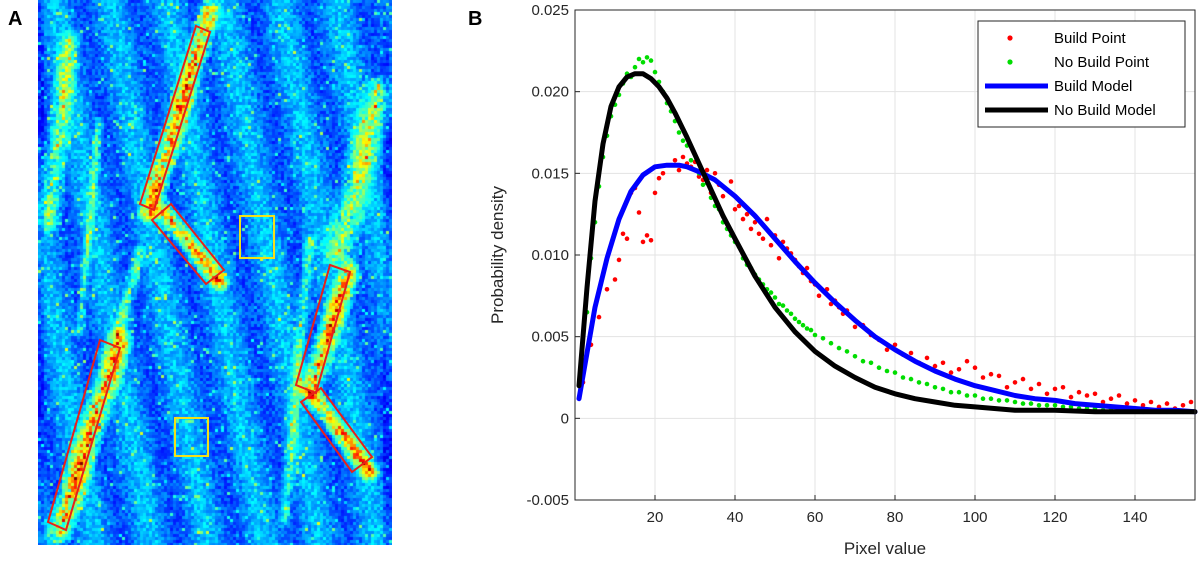  Describe the element at coordinates (15, 19) in the screenshot. I see `panel-label-a: A` at that location.